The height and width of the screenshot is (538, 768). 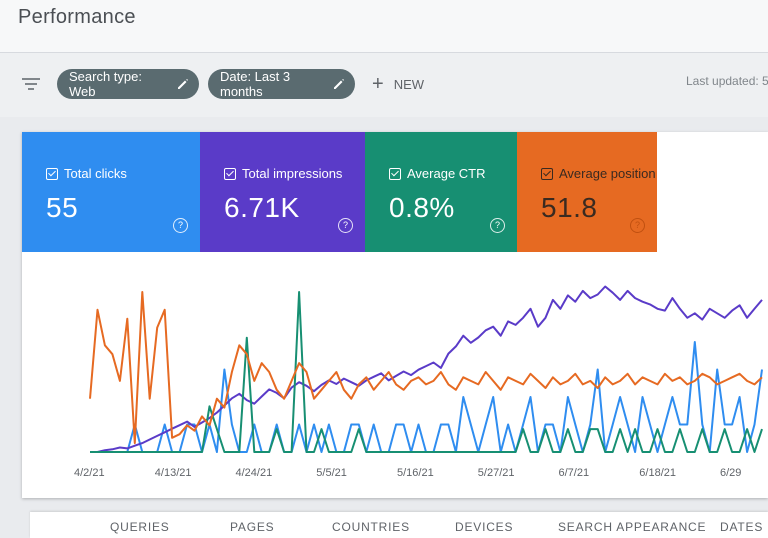 I want to click on tab-search-appearance: SEARCH APPEARANCE, so click(x=632, y=527).